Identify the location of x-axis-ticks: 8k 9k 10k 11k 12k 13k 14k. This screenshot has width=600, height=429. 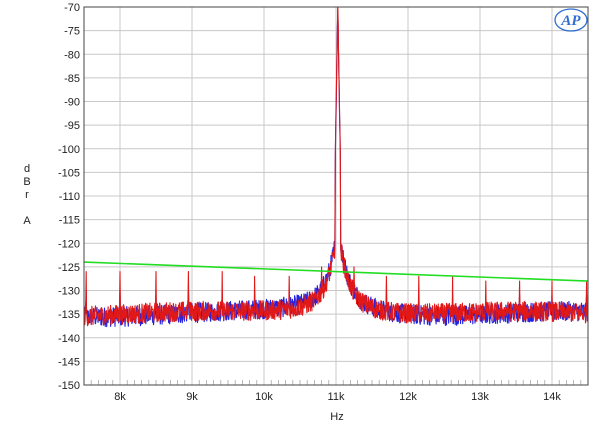
(336, 391).